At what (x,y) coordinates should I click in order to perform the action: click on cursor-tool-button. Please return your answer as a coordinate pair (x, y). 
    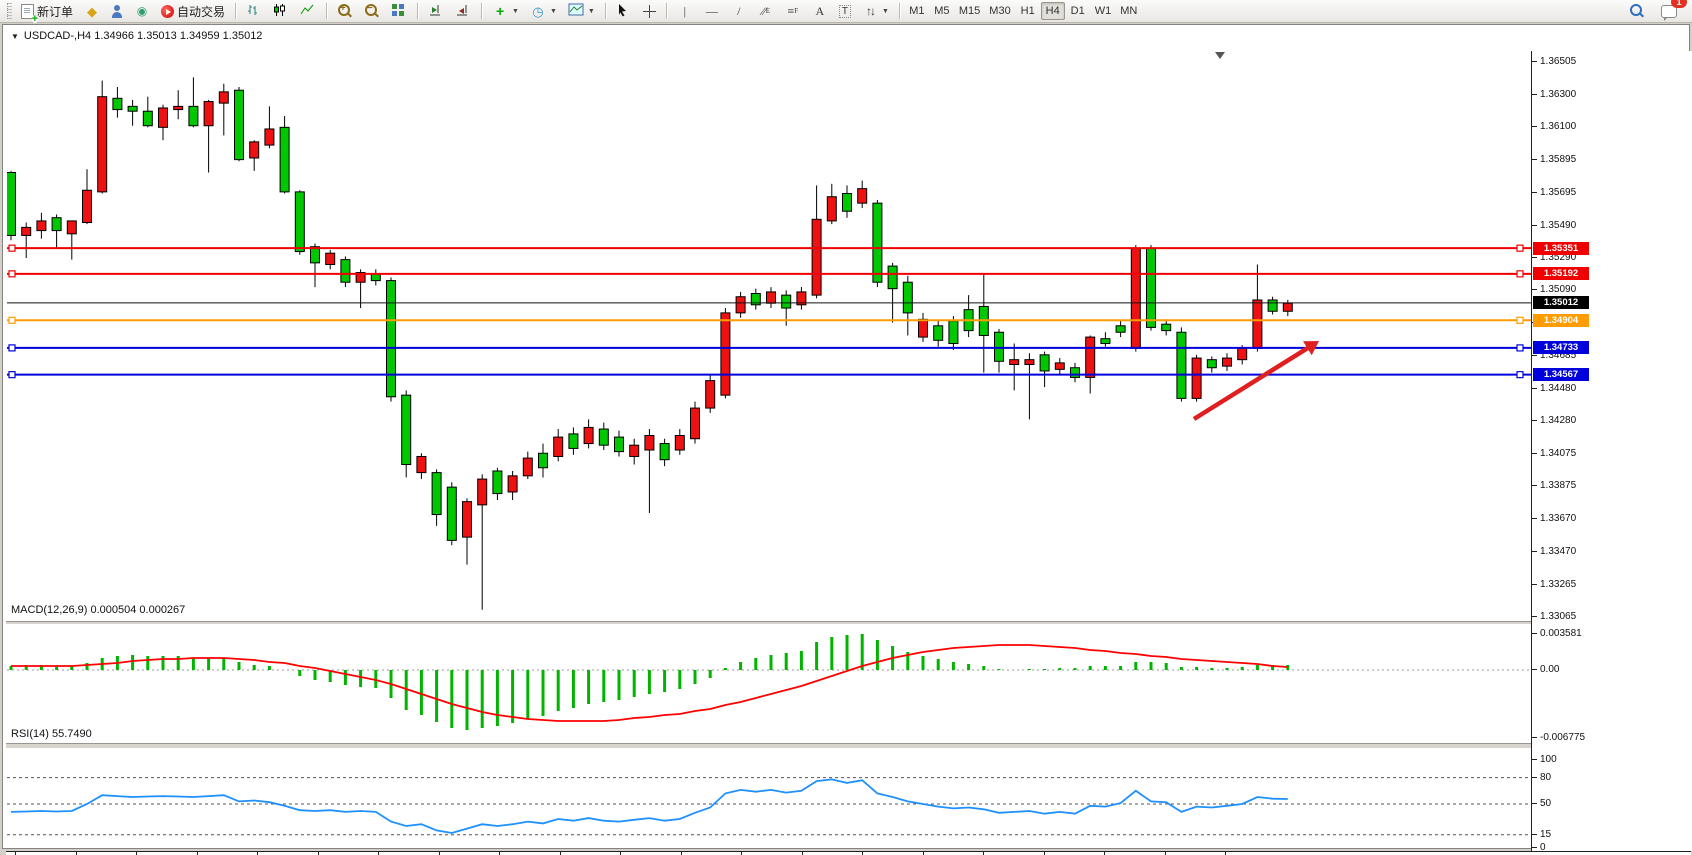
    Looking at the image, I should click on (624, 11).